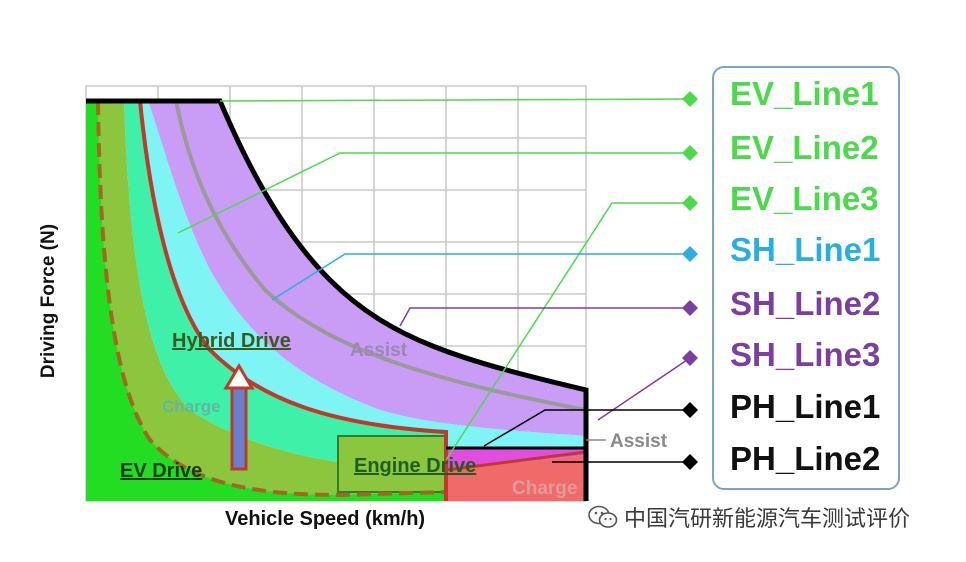 The image size is (966, 562). What do you see at coordinates (161, 471) in the screenshot?
I see `ev-drive-label: EV Drive` at bounding box center [161, 471].